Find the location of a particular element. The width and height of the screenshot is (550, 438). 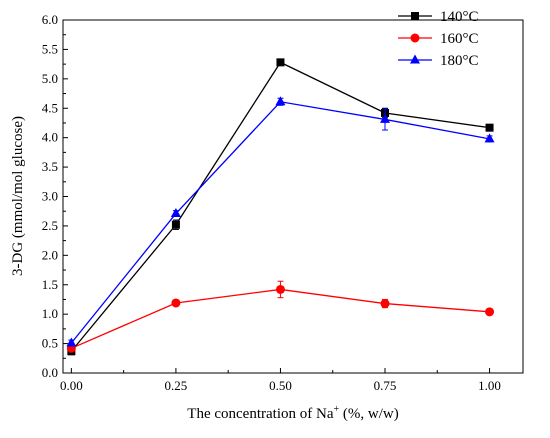

y-tick-label: 6.0 is located at coordinates (50, 19).